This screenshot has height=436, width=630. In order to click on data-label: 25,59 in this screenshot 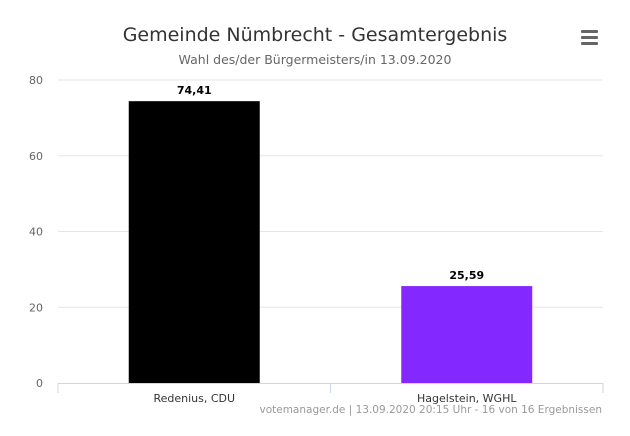, I will do `click(466, 275)`.